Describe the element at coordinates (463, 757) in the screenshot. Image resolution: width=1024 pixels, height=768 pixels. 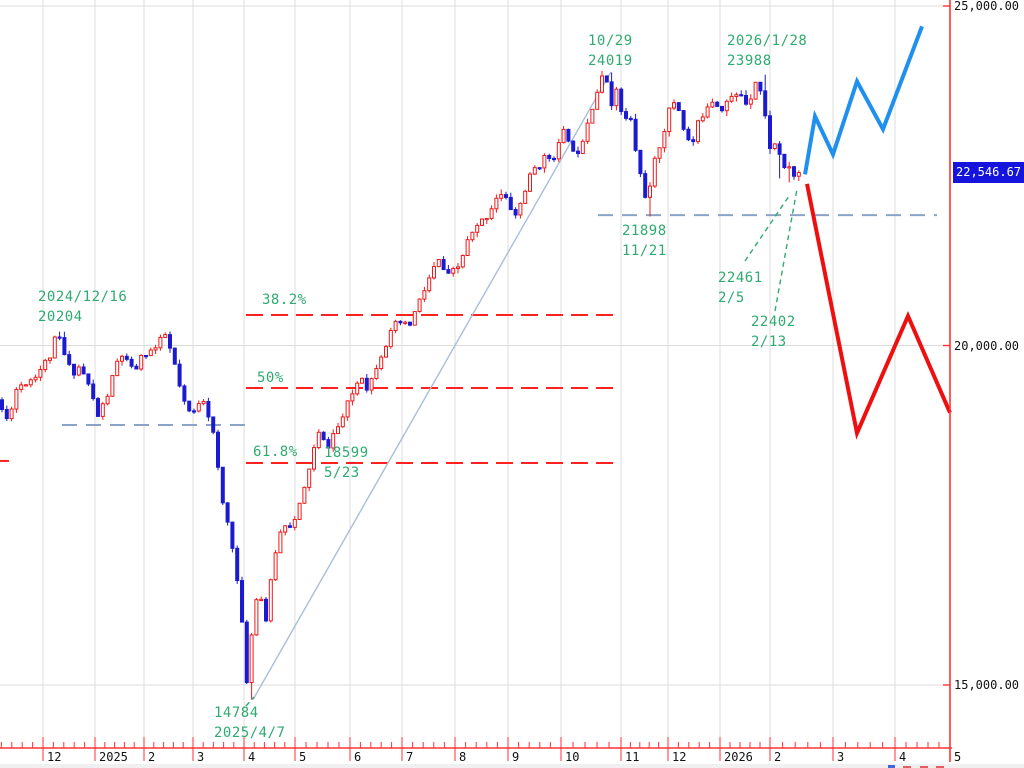
I see `x-axis-month-label: 8` at that location.